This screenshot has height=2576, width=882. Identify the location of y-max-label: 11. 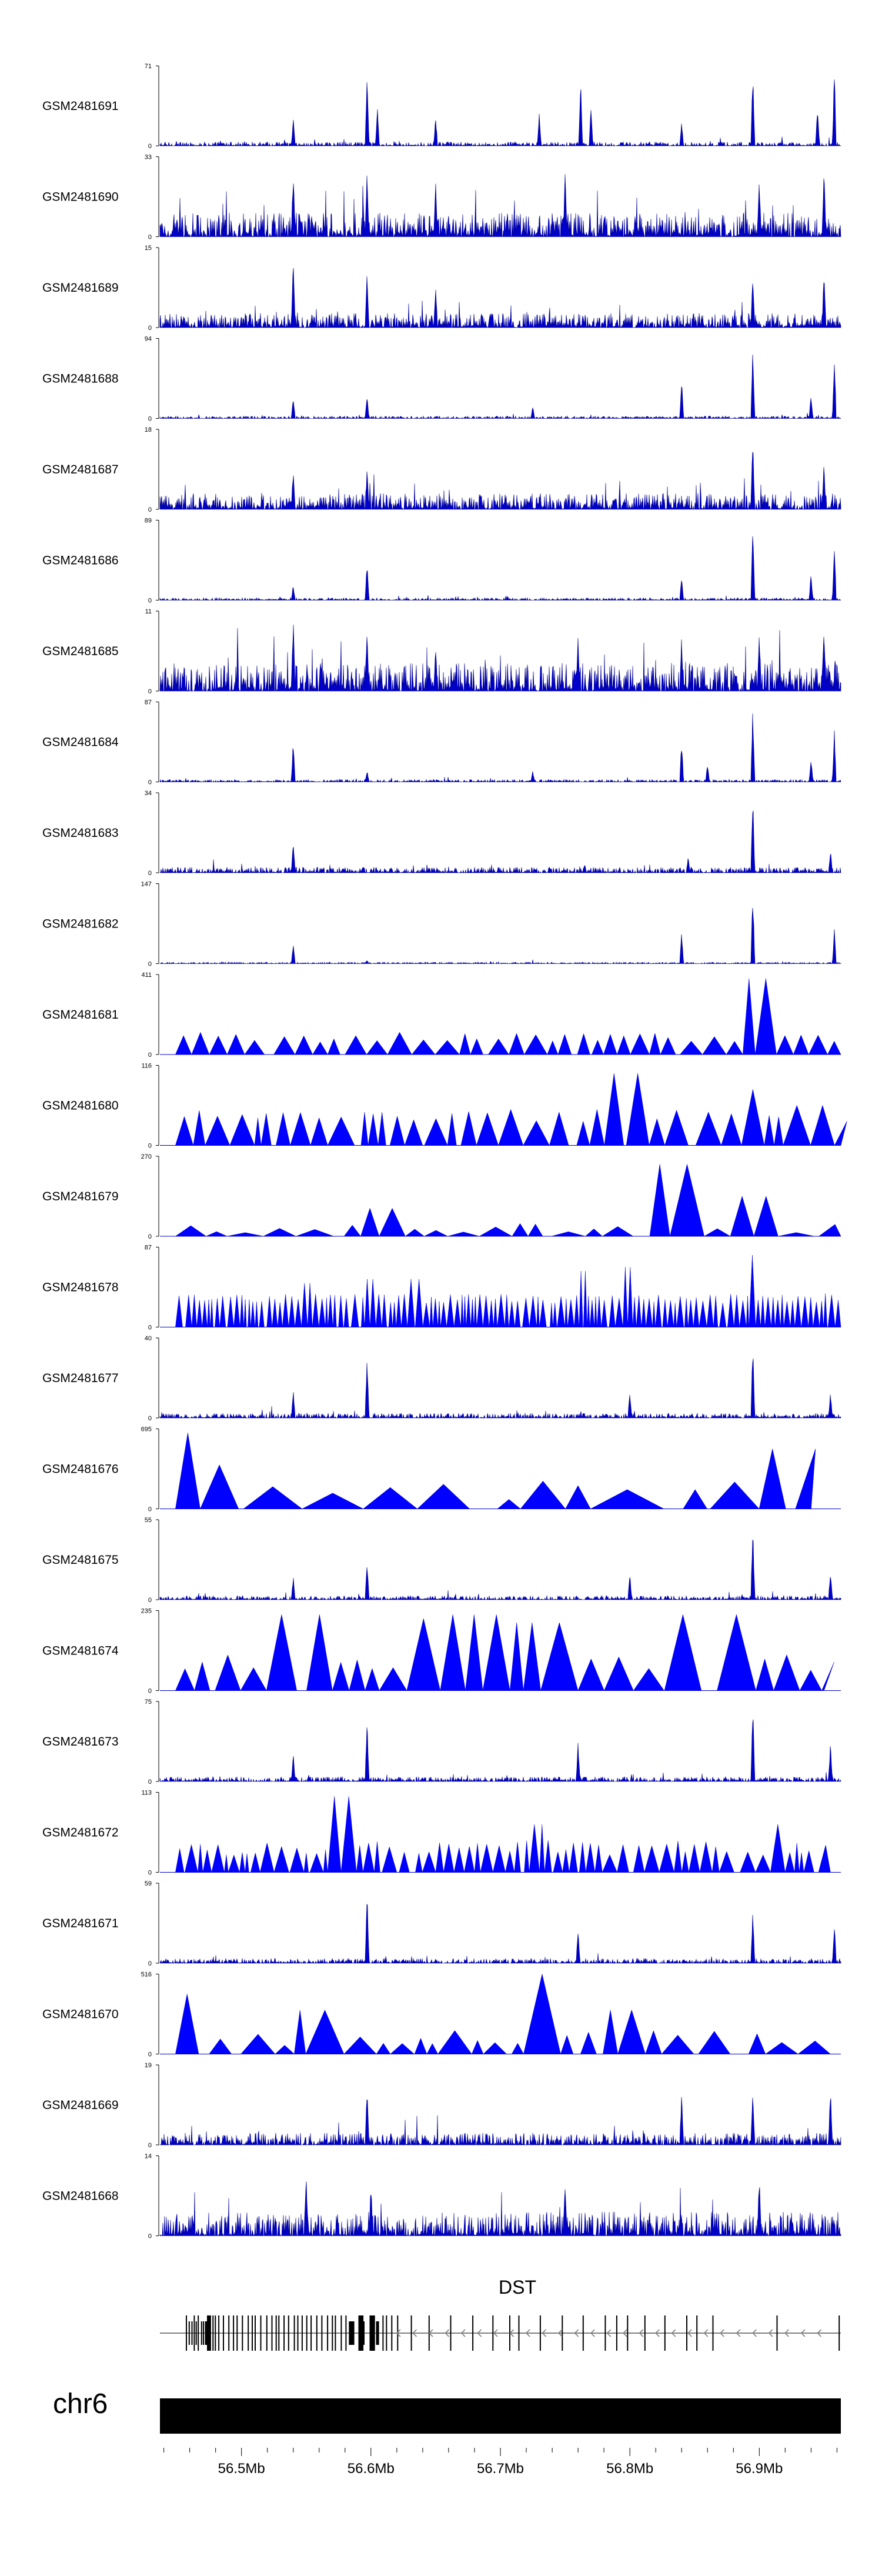
(148, 611).